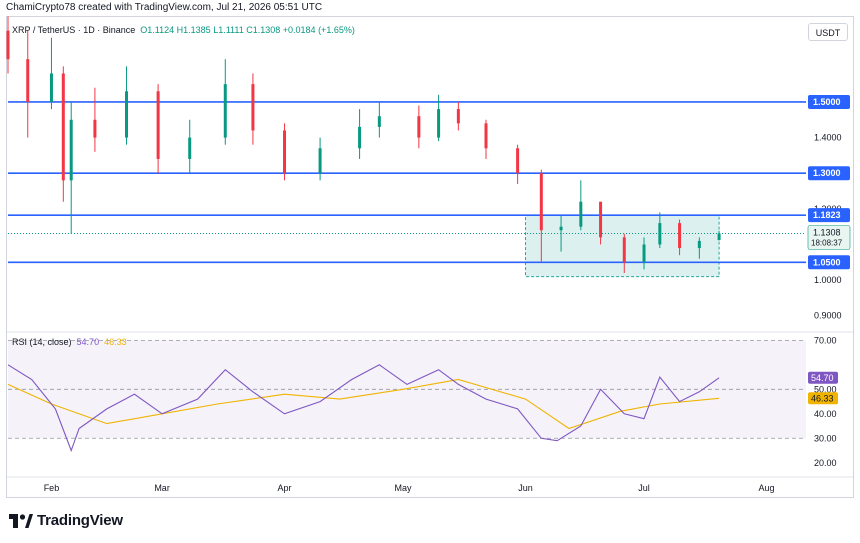 The image size is (860, 543). I want to click on time-tick-label-5: Jul, so click(644, 488).